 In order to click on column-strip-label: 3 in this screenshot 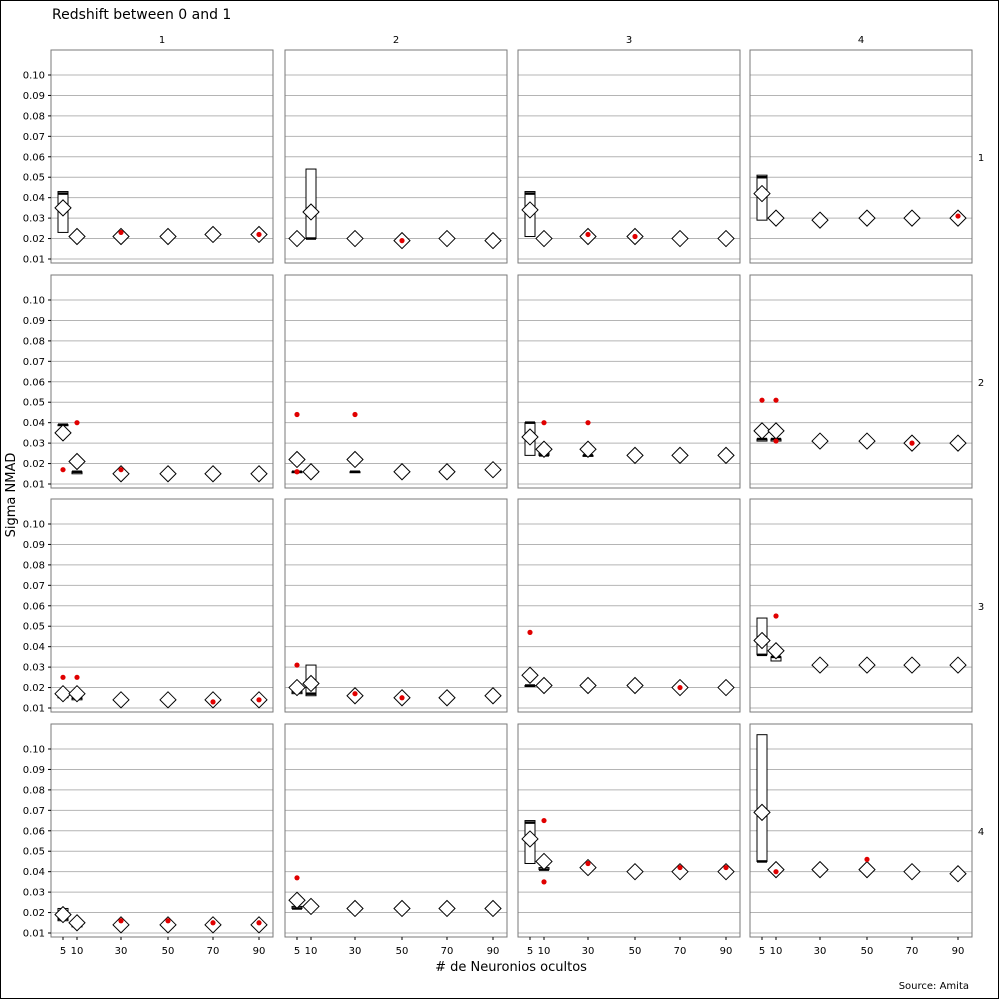, I will do `click(629, 40)`.